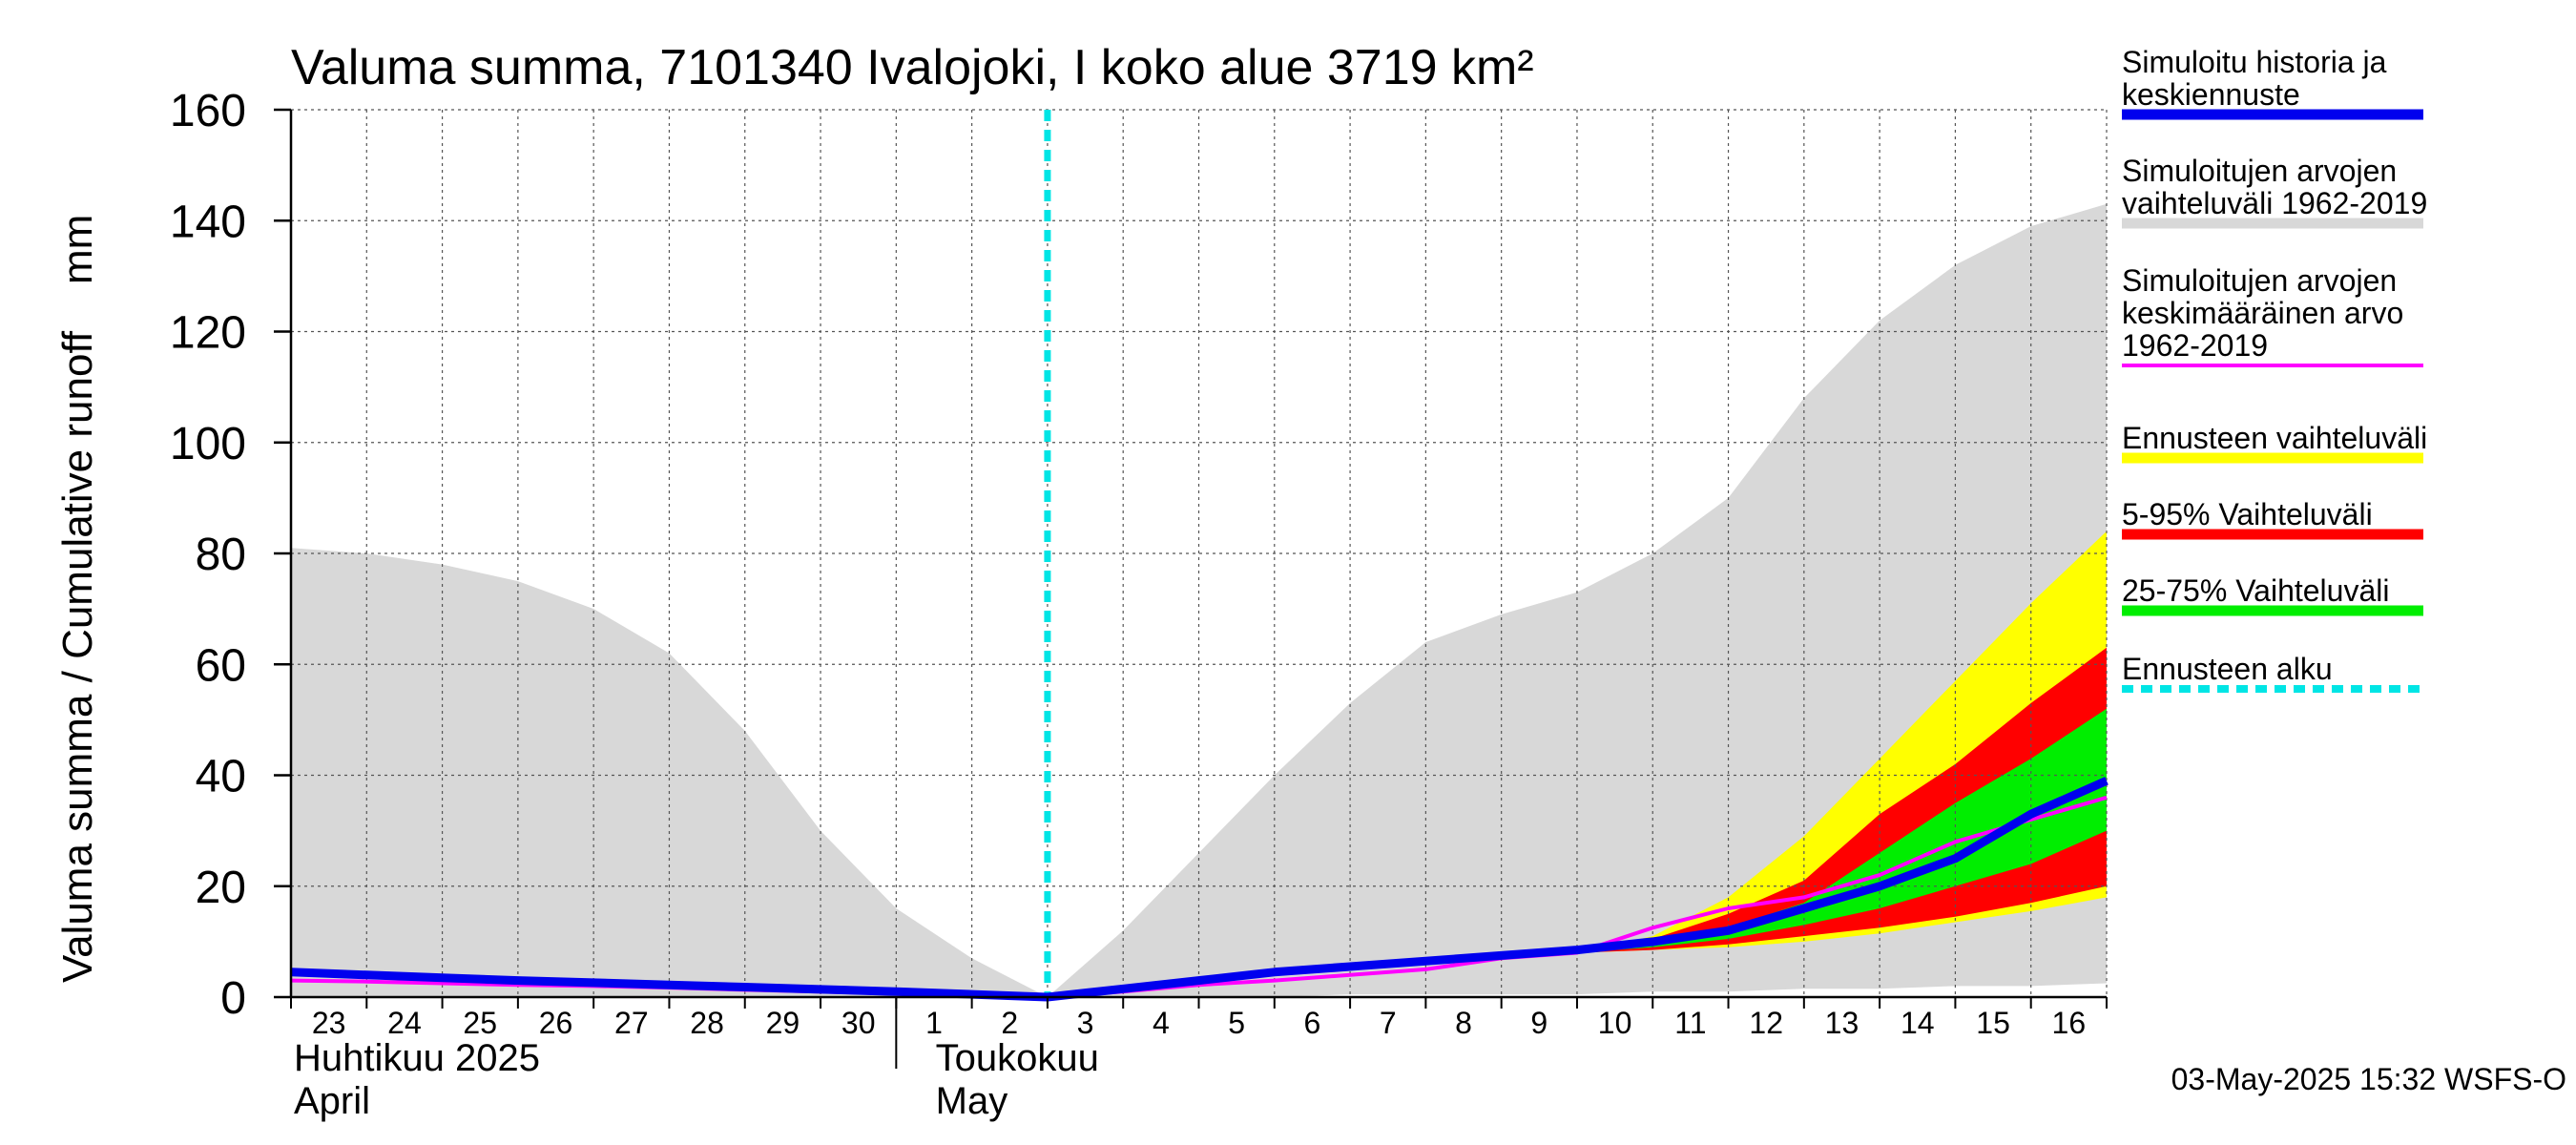  I want to click on legend-label: 25-75% Vaihteluväli, so click(2255, 590).